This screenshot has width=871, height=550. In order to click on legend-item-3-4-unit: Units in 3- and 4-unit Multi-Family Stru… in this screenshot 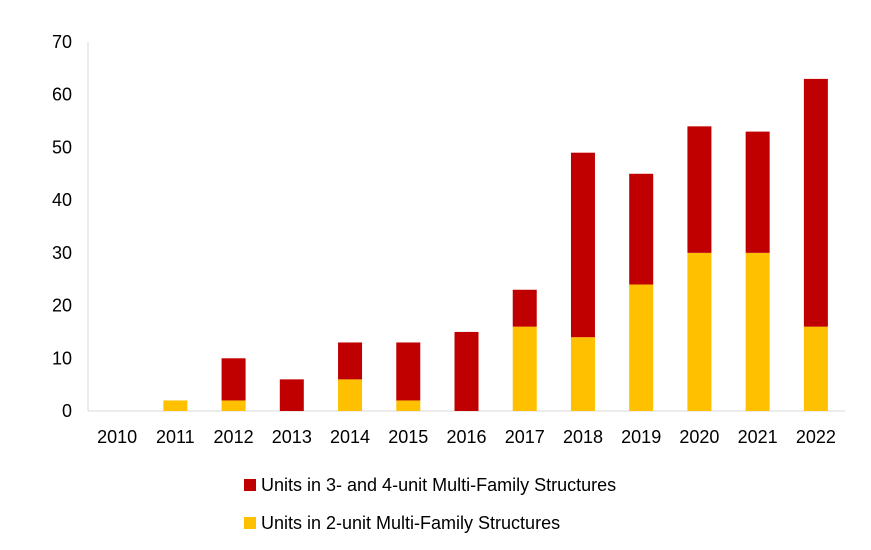, I will do `click(430, 485)`.